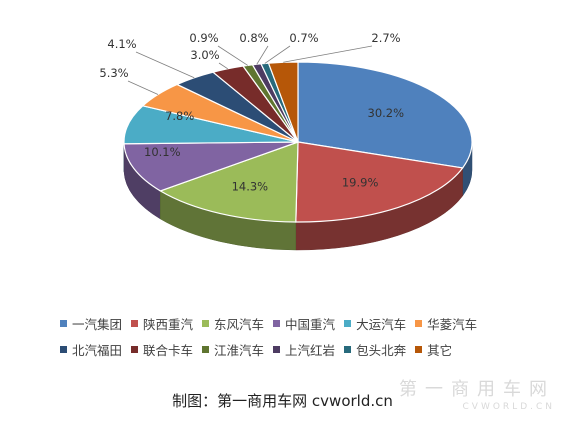 Image resolution: width=565 pixels, height=422 pixels. Describe the element at coordinates (113, 73) in the screenshot. I see `pie-label-5: 5.3%` at that location.